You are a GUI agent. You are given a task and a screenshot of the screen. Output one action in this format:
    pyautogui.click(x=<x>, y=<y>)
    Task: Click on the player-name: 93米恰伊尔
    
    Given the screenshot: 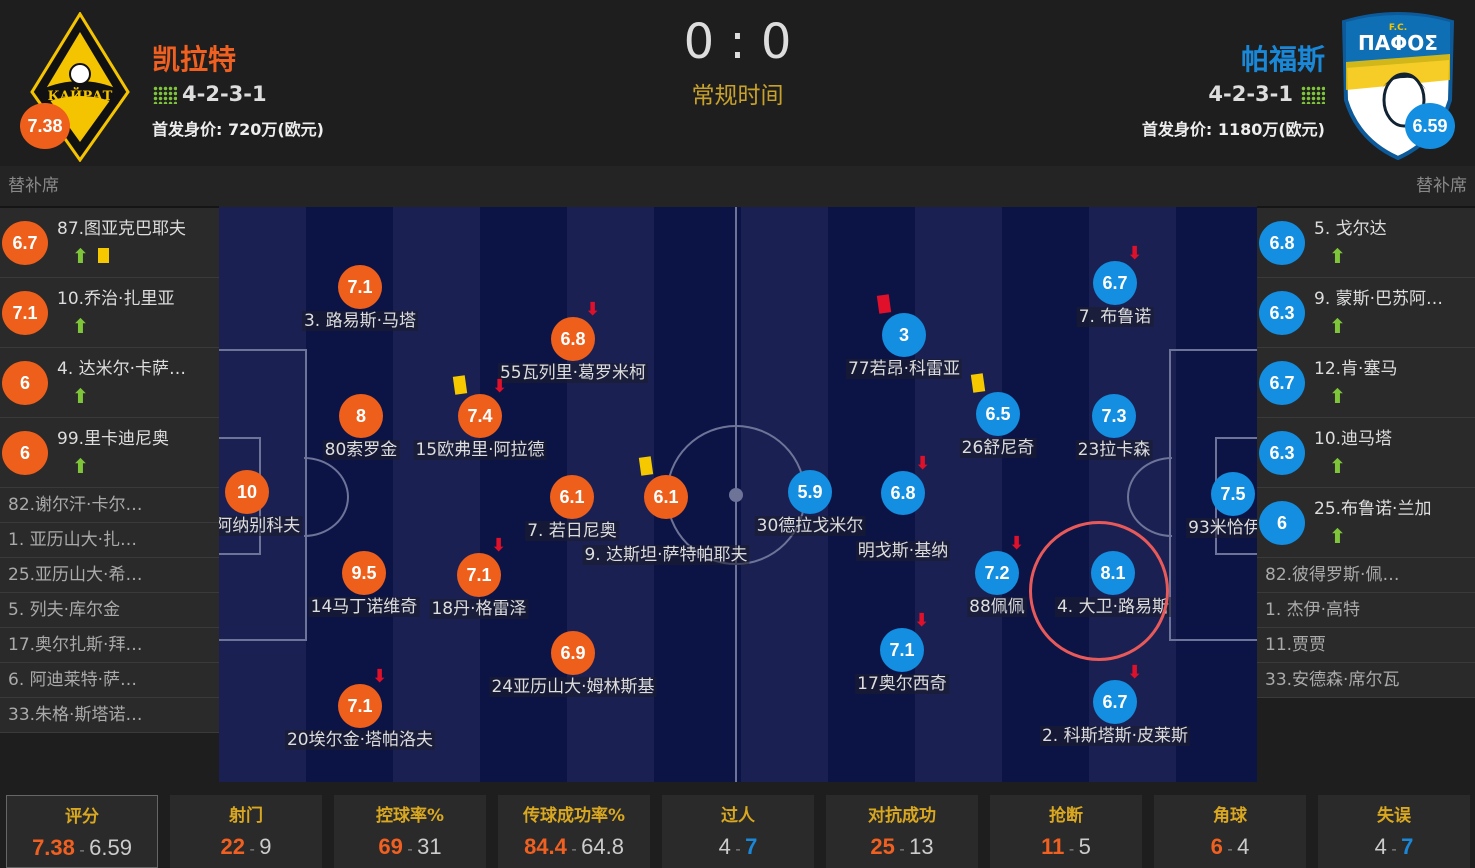 What is the action you would take?
    pyautogui.click(x=1221, y=528)
    